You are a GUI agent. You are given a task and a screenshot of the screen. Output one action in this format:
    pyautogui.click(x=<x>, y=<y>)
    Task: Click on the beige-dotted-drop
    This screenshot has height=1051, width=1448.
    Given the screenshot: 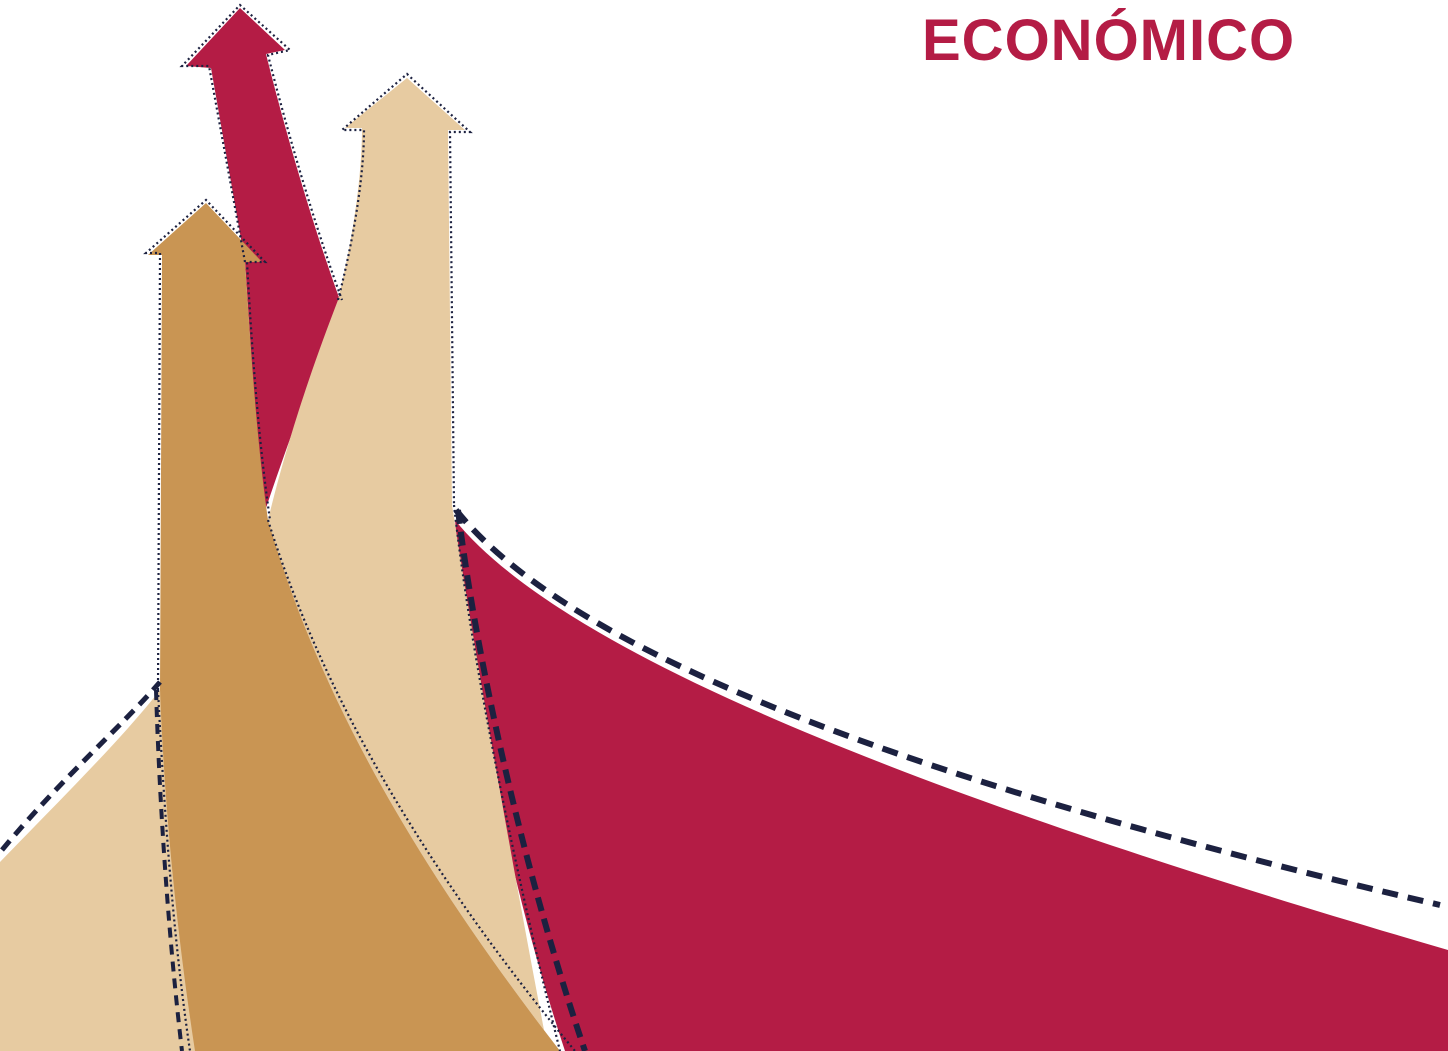 What is the action you would take?
    pyautogui.click(x=507, y=777)
    